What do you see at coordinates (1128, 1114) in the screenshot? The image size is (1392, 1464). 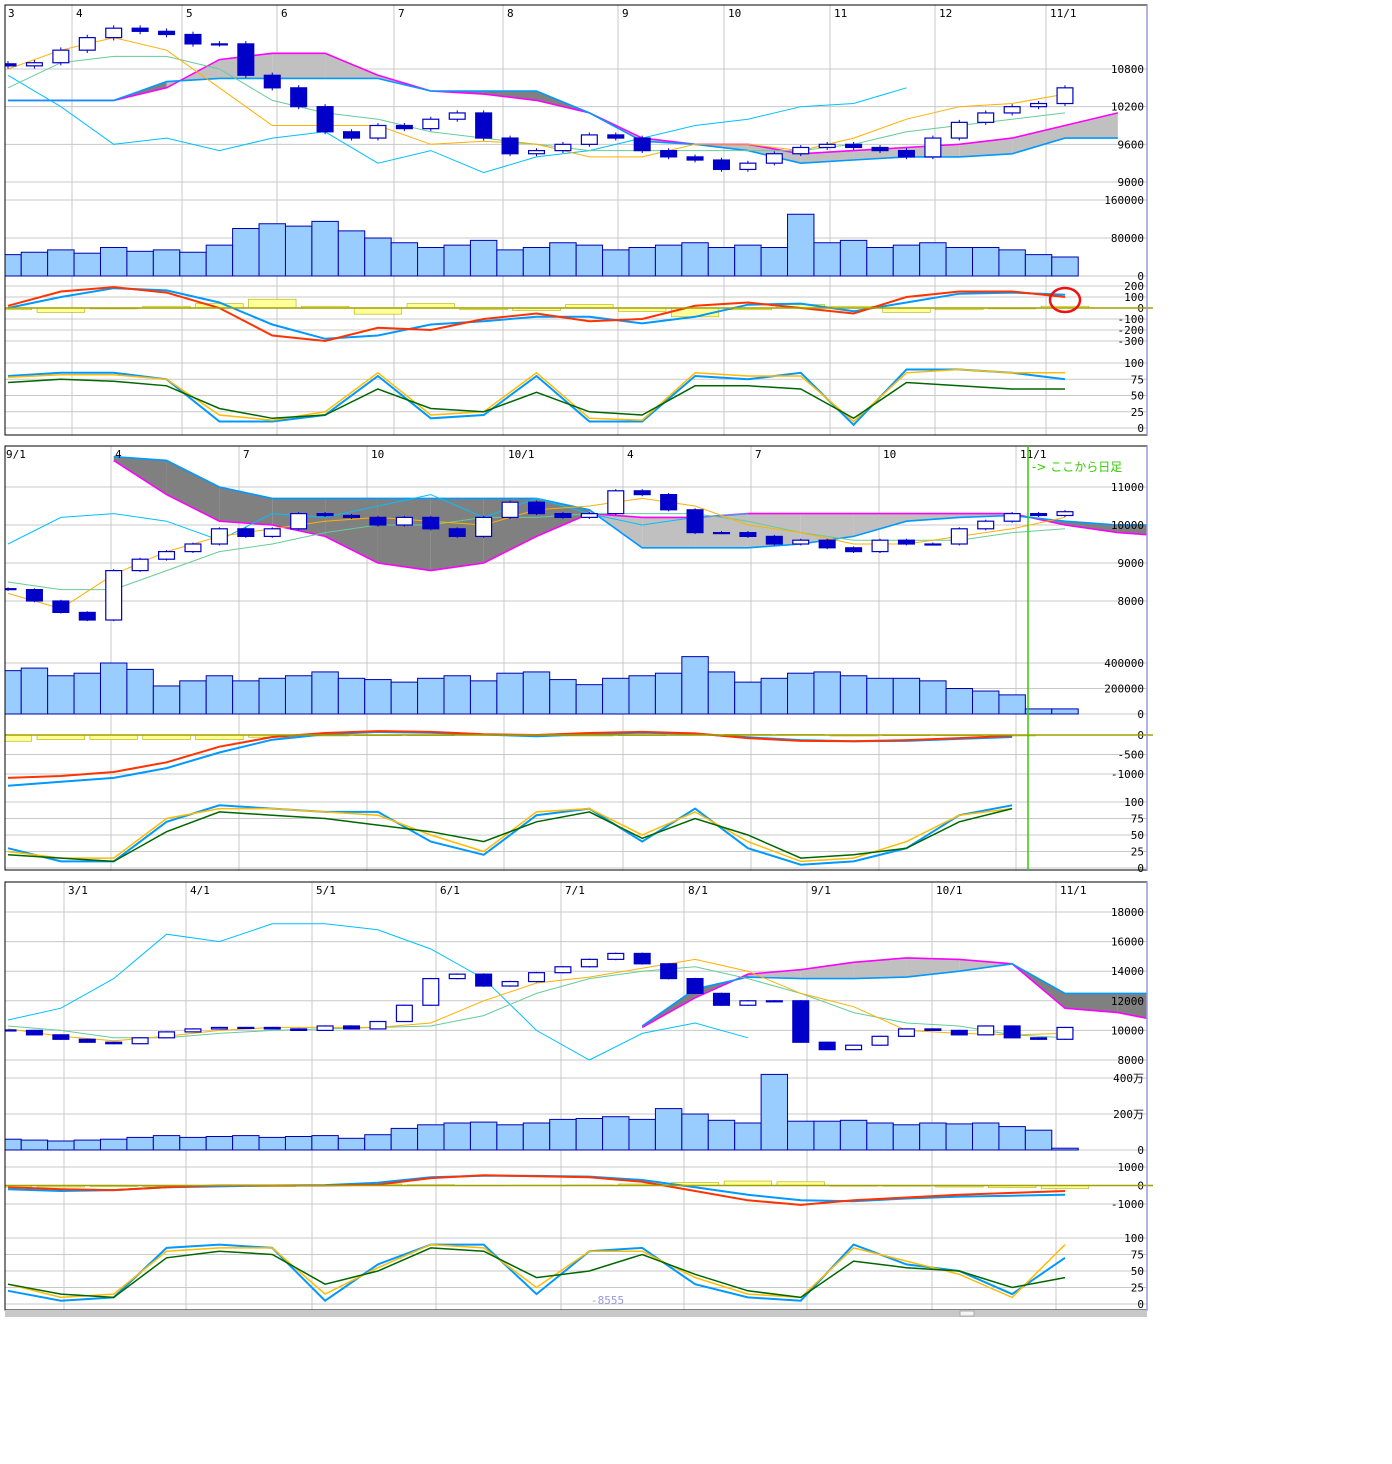 I see `vol-tick-label: 200万` at bounding box center [1128, 1114].